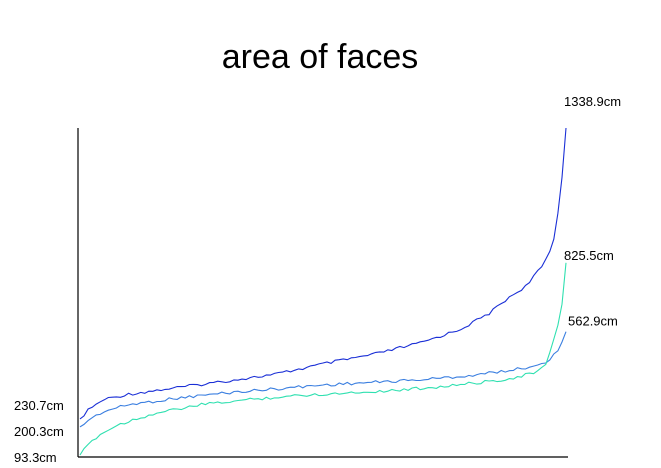 This screenshot has height=468, width=661. Describe the element at coordinates (593, 321) in the screenshot. I see `series-end-label-1: 562.9cm` at that location.